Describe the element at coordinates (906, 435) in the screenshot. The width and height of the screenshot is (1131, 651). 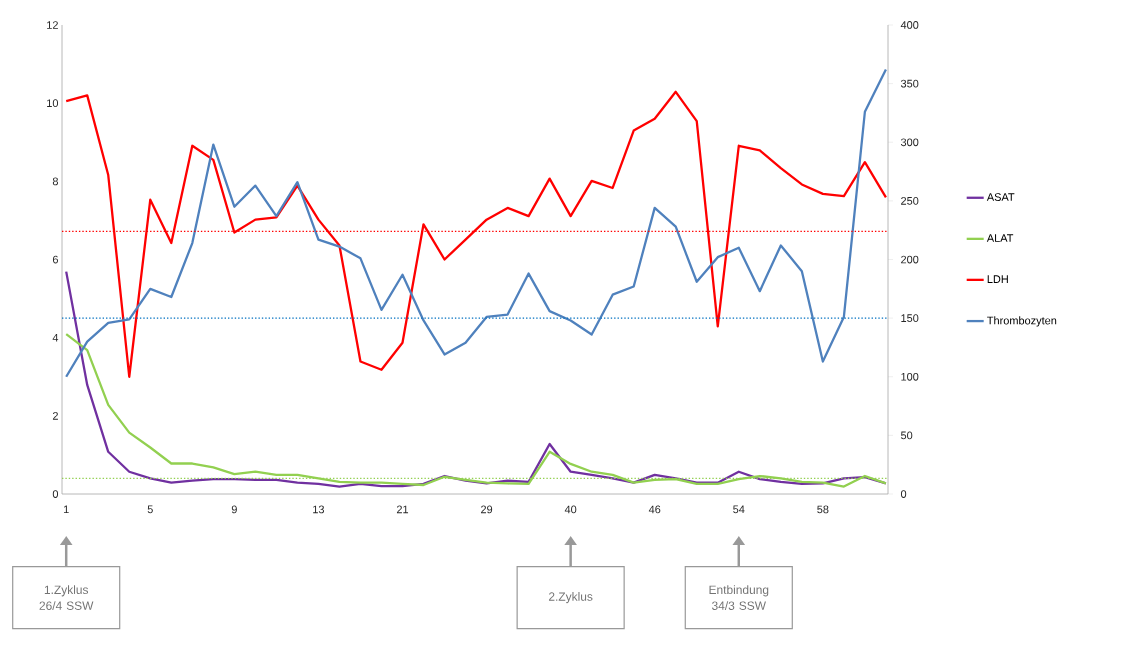
I see `y2-tick-label: 50` at that location.